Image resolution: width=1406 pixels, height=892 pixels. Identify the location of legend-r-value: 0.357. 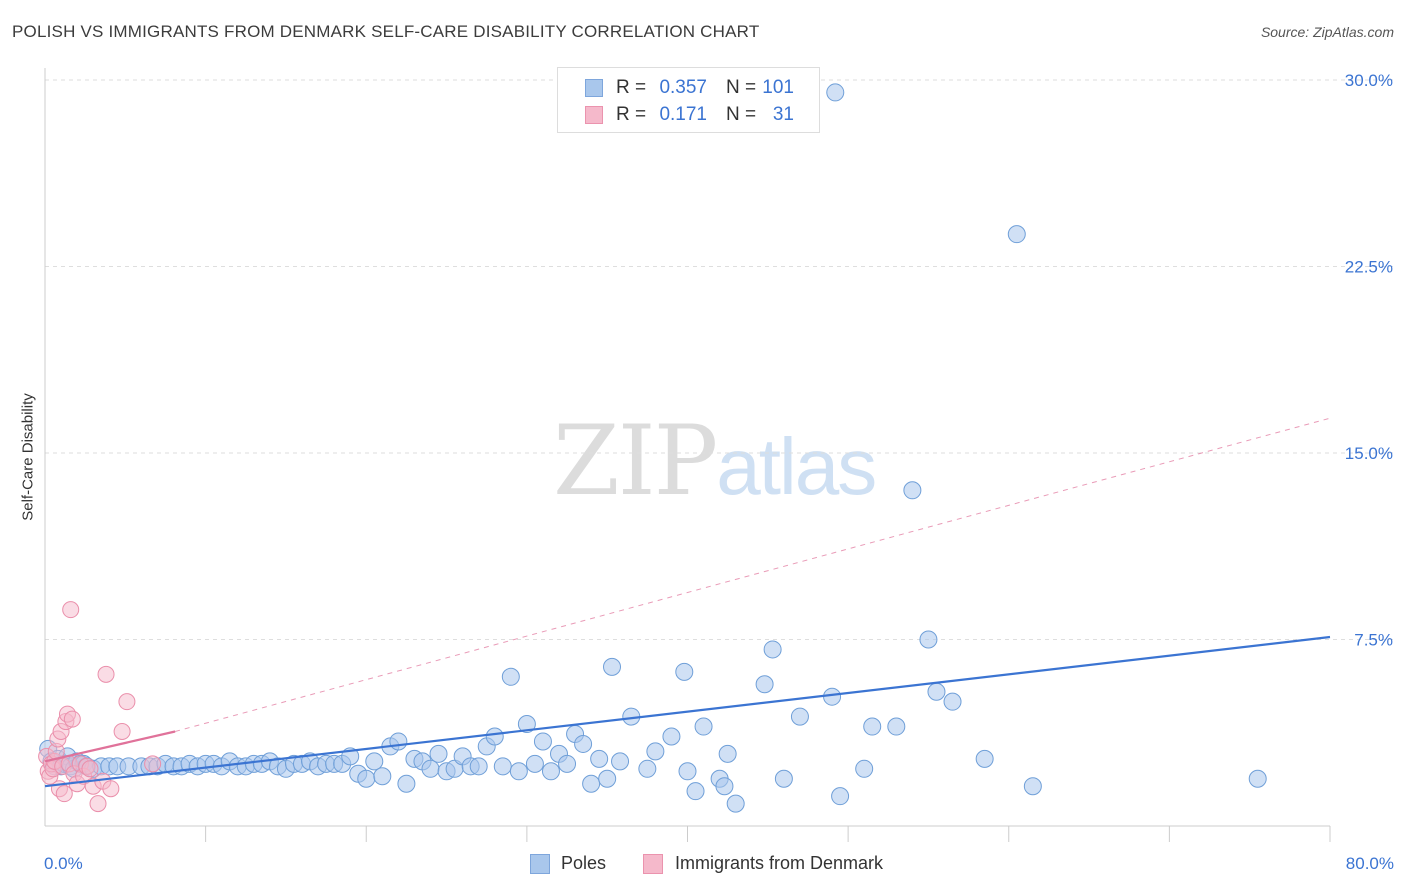
(683, 87).